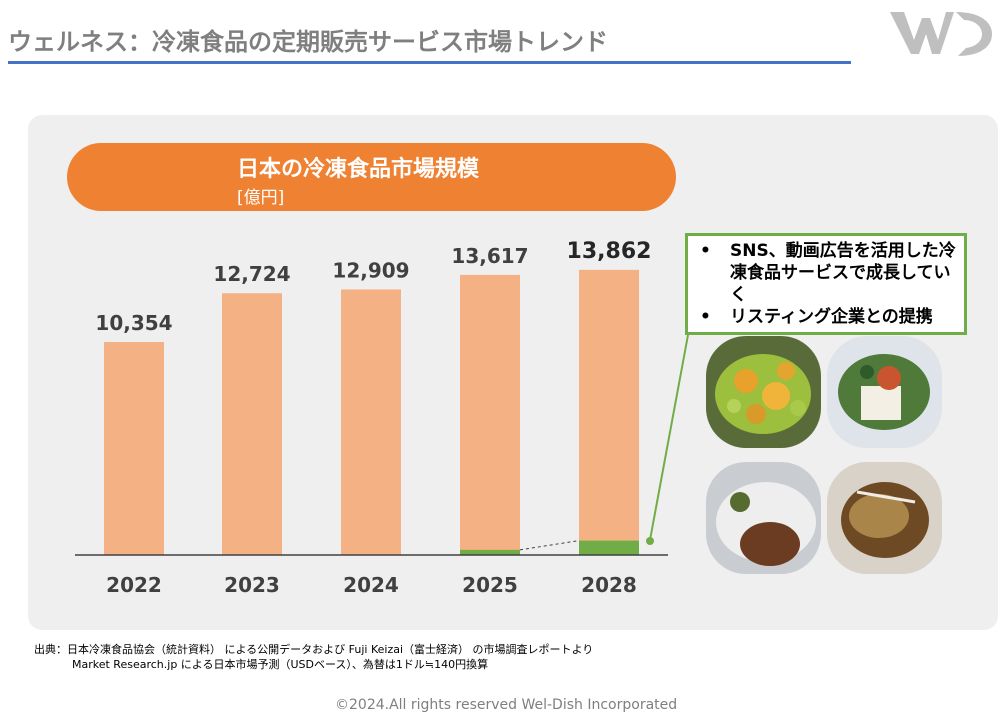 This screenshot has width=1002, height=723. Describe the element at coordinates (251, 274) in the screenshot. I see `data-label: 12,724` at that location.